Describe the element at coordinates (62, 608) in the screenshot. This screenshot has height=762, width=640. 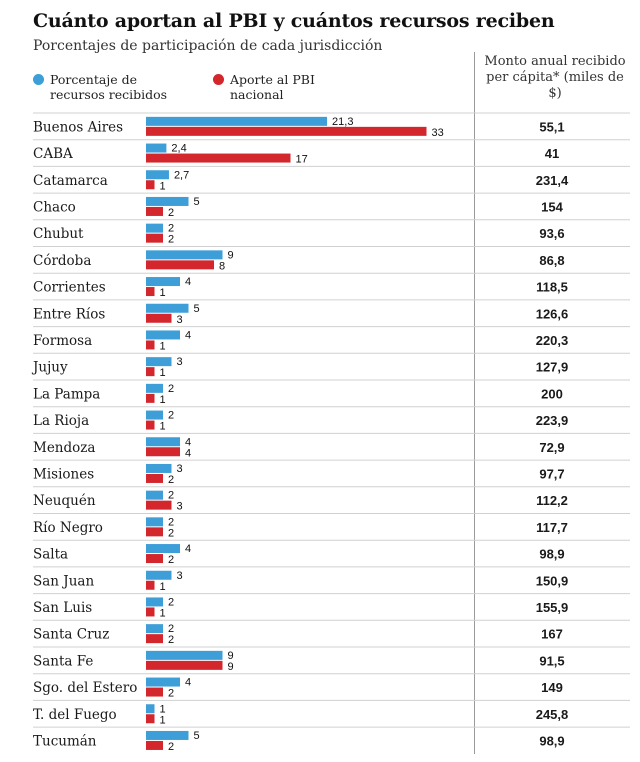
I see `category-label: San Luis` at that location.